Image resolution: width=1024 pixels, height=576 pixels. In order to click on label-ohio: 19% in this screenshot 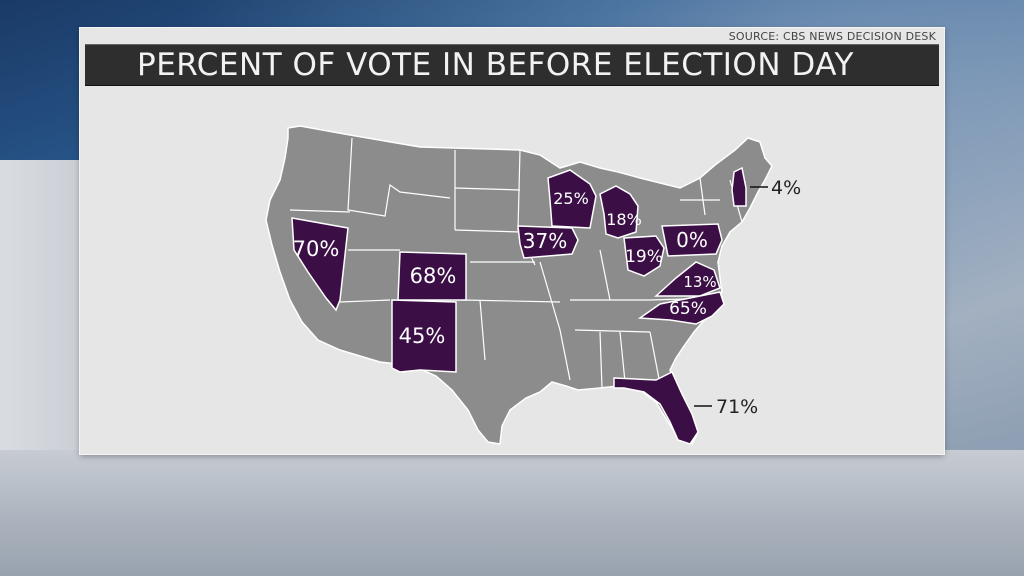, I will do `click(644, 257)`.